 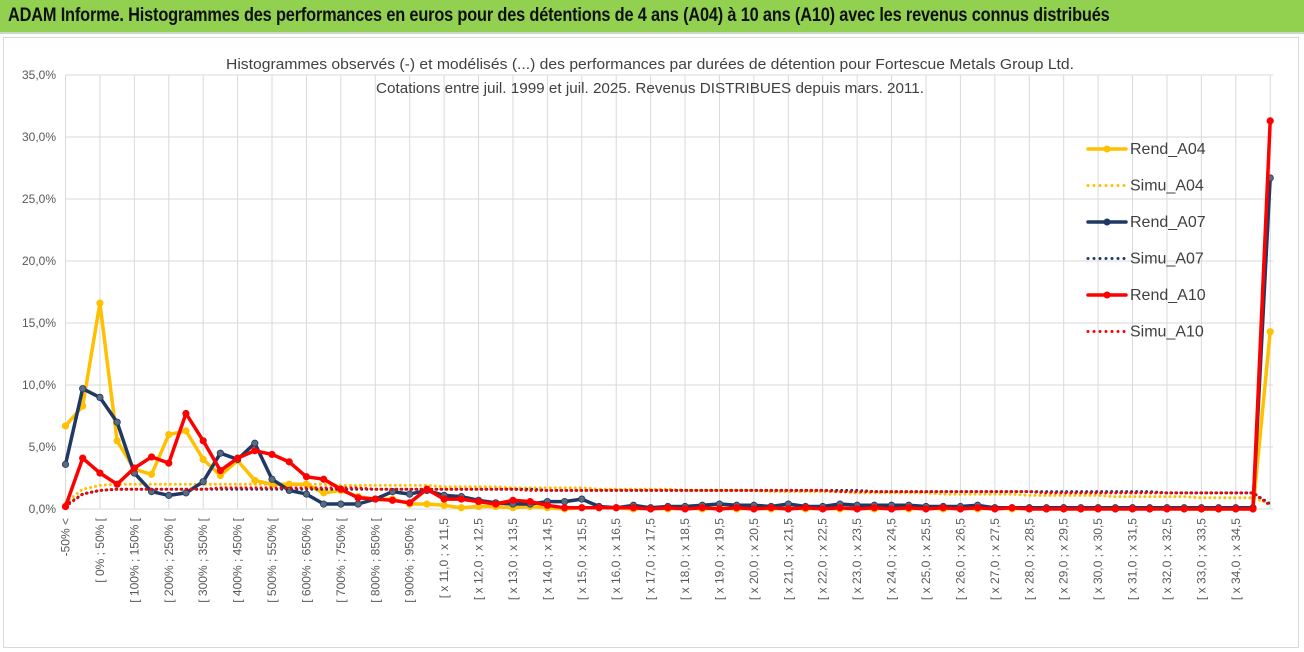 What do you see at coordinates (1133, 559) in the screenshot?
I see `x-tick-label: [ x 31,0 ; x 31,5` at bounding box center [1133, 559].